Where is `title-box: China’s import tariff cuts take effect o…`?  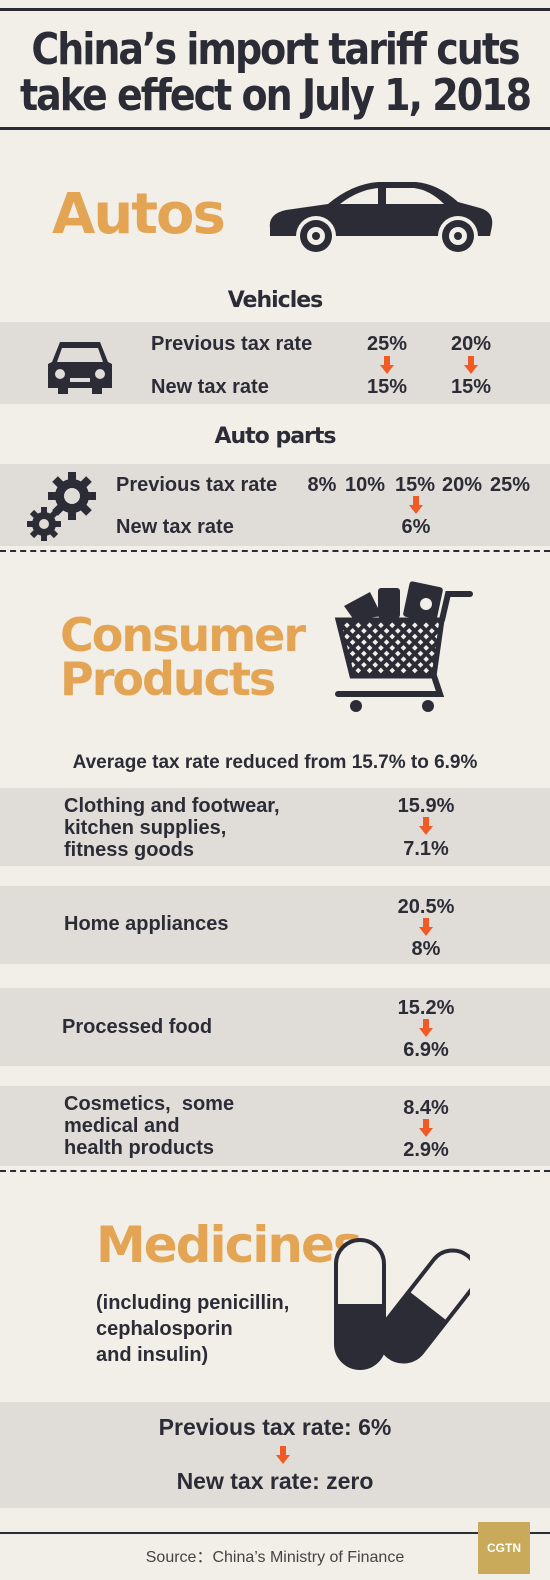 title-box: China’s import tariff cuts take effect o… is located at coordinates (275, 69).